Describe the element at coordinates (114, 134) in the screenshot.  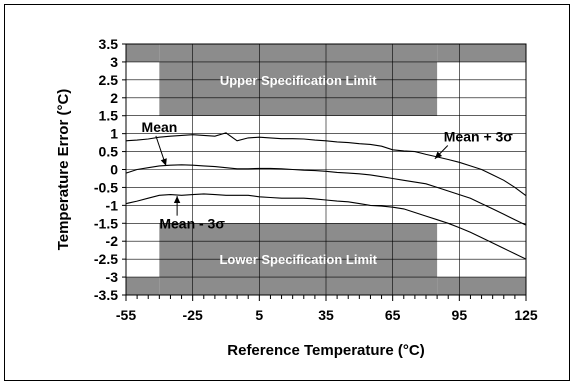
I see `y-tick-label: 1` at that location.